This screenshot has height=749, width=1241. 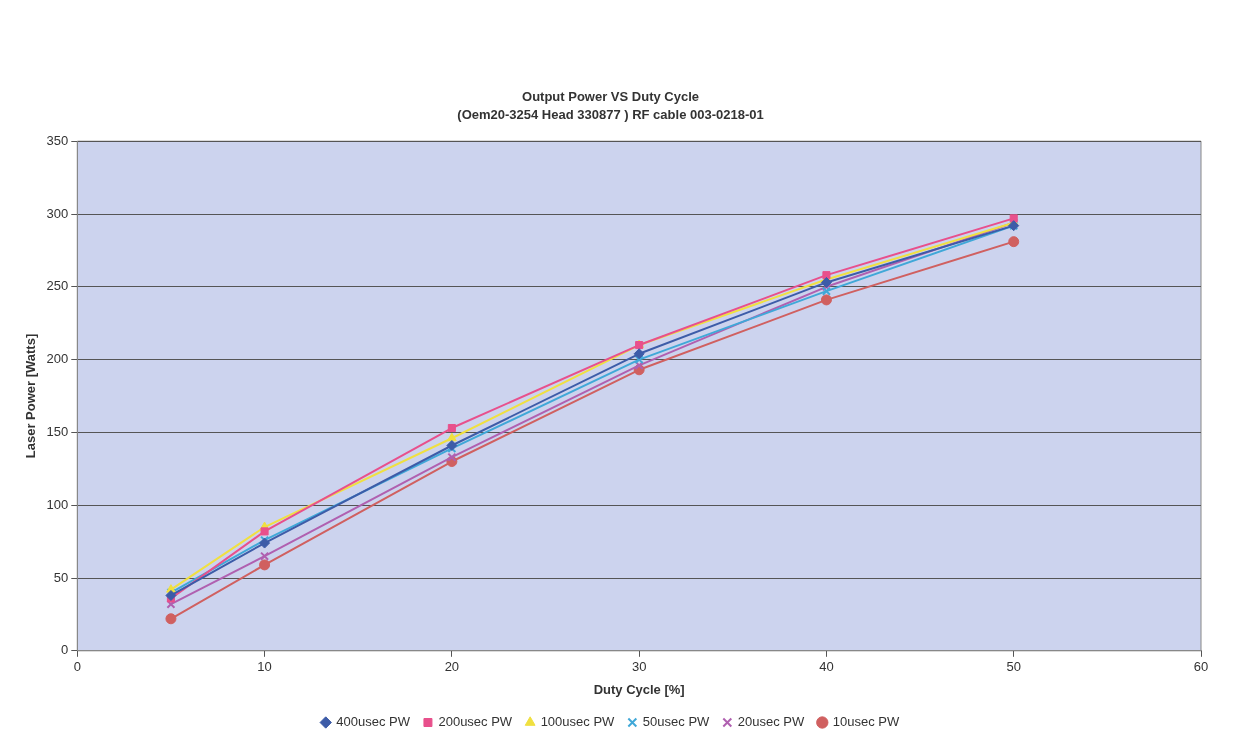 What do you see at coordinates (475, 722) in the screenshot?
I see `legend-label: 200usec PW` at bounding box center [475, 722].